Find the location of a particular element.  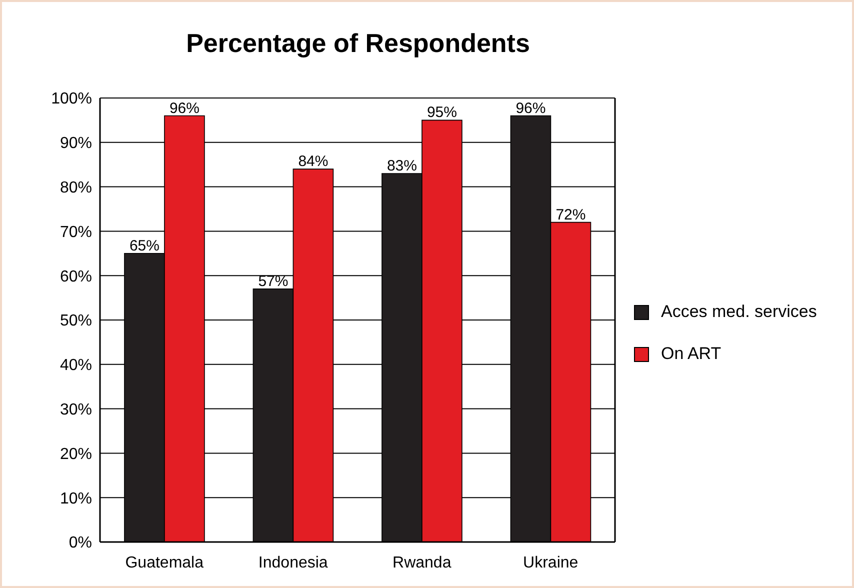

y-tick-label: 0% is located at coordinates (80, 543).